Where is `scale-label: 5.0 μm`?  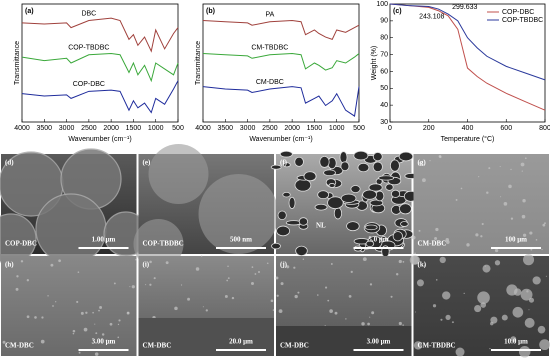
scale-label: 5.0 μm is located at coordinates (378, 240).